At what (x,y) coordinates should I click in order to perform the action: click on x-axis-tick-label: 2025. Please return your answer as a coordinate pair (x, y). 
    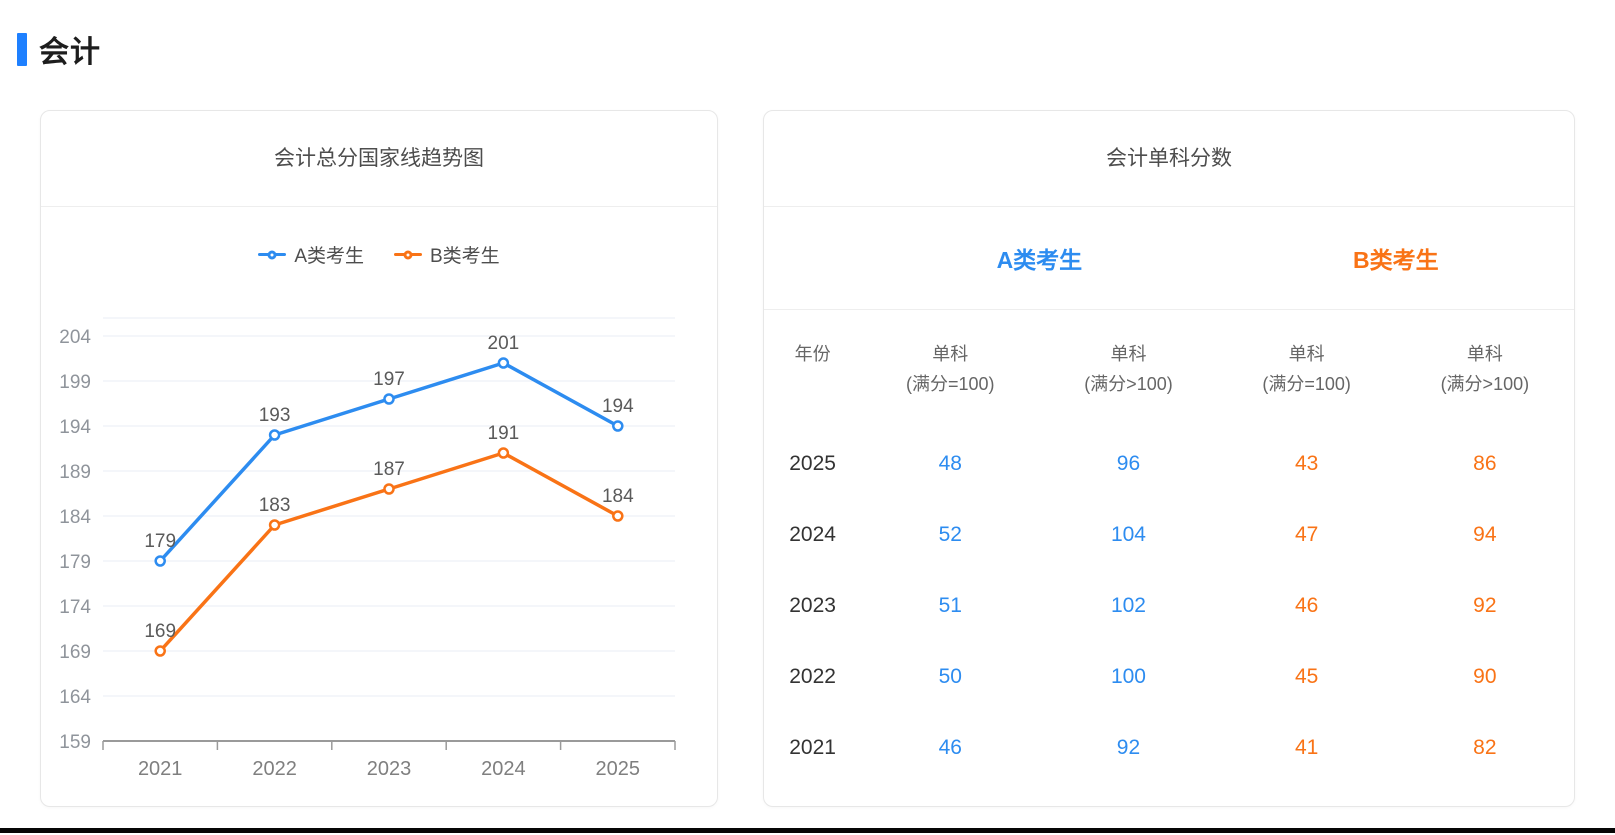
    Looking at the image, I should click on (618, 769).